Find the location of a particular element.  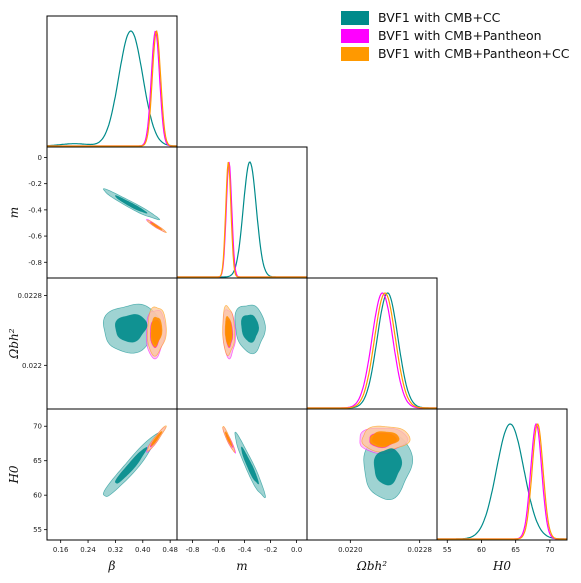

ytick-label: -0.4 is located at coordinates (35, 210).